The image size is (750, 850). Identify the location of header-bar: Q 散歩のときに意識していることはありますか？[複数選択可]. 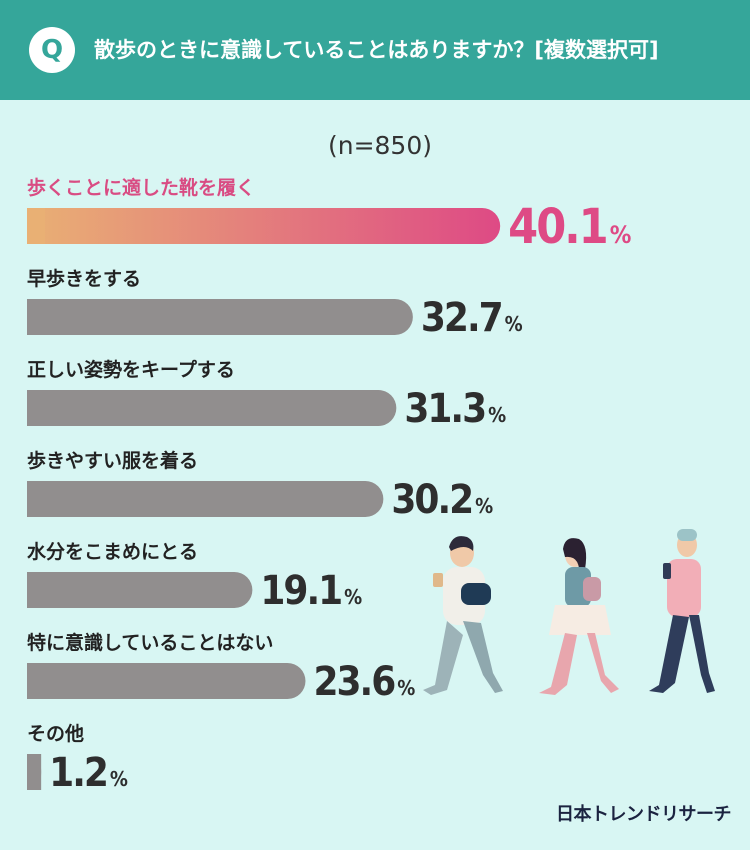
(375, 50).